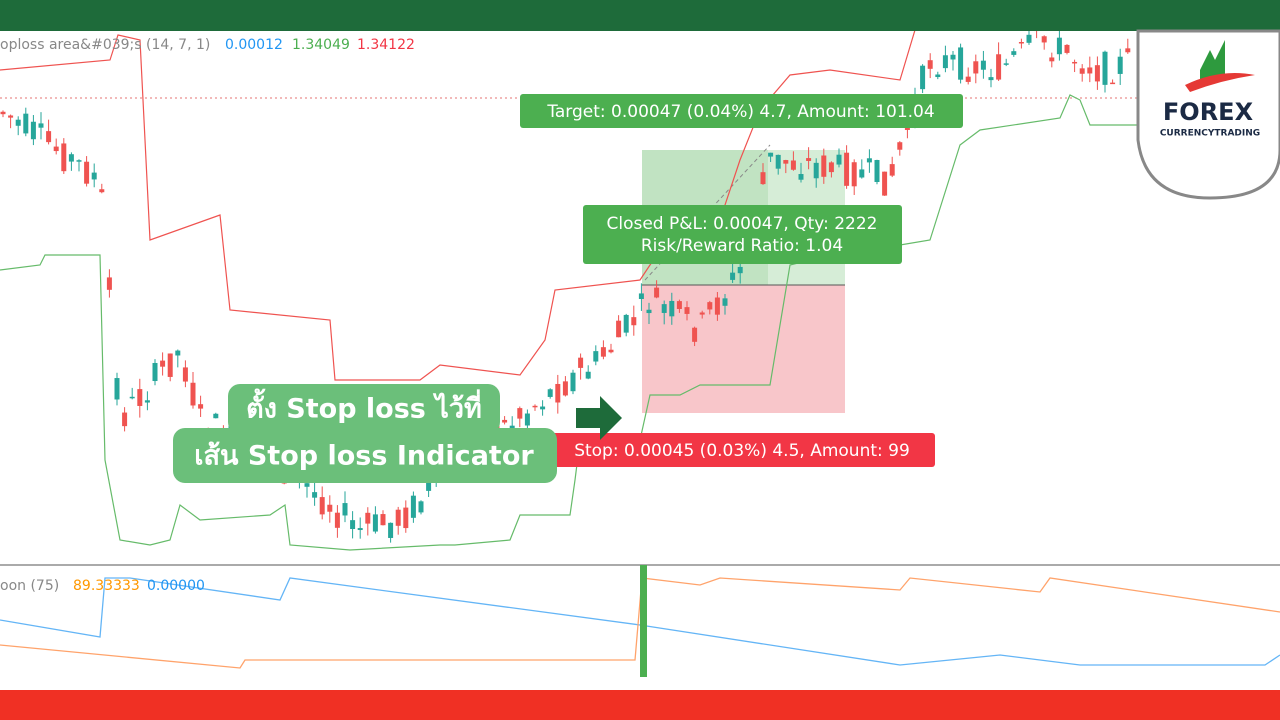  I want to click on stop-label: Stop: 0.00045 (0.03%) 4.5, Amount: 99, so click(742, 451).